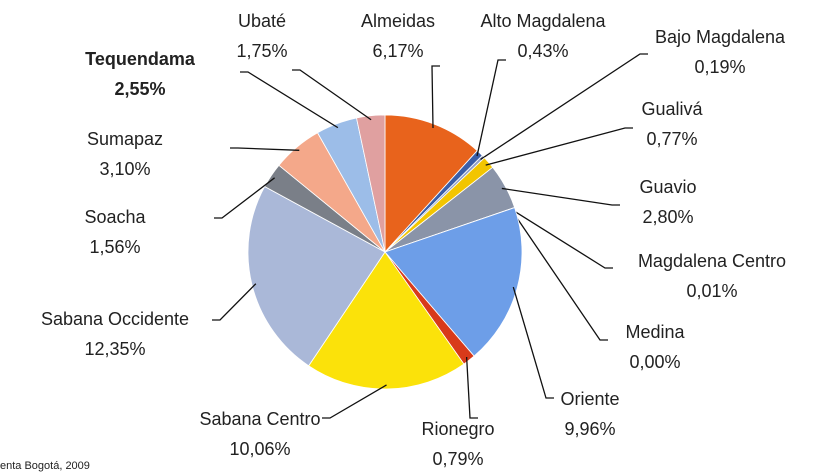 Image resolution: width=830 pixels, height=473 pixels. What do you see at coordinates (125, 139) in the screenshot?
I see `slice-label: Sumapaz` at bounding box center [125, 139].